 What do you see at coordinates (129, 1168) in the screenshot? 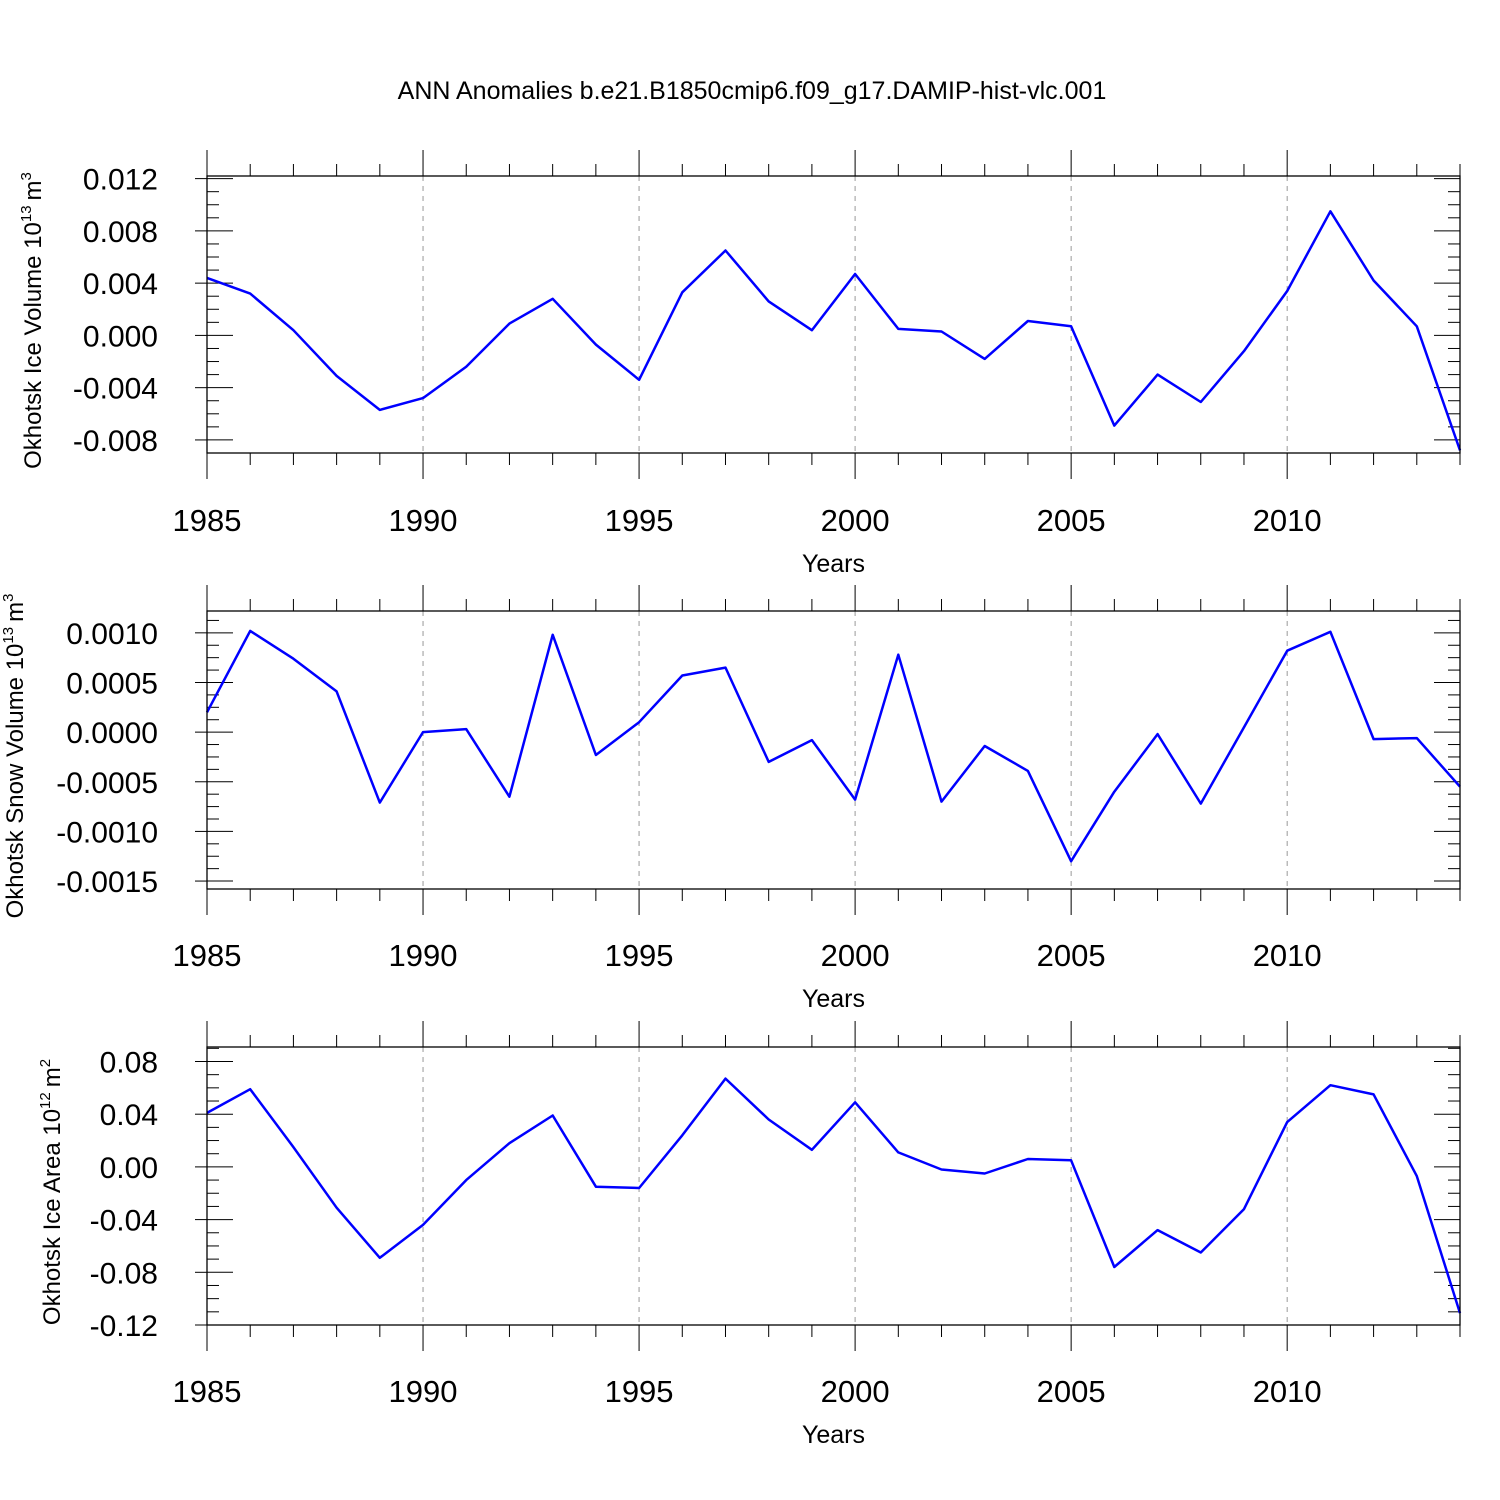
I see `ice-area-y-tick-label: 0.00` at bounding box center [129, 1168].